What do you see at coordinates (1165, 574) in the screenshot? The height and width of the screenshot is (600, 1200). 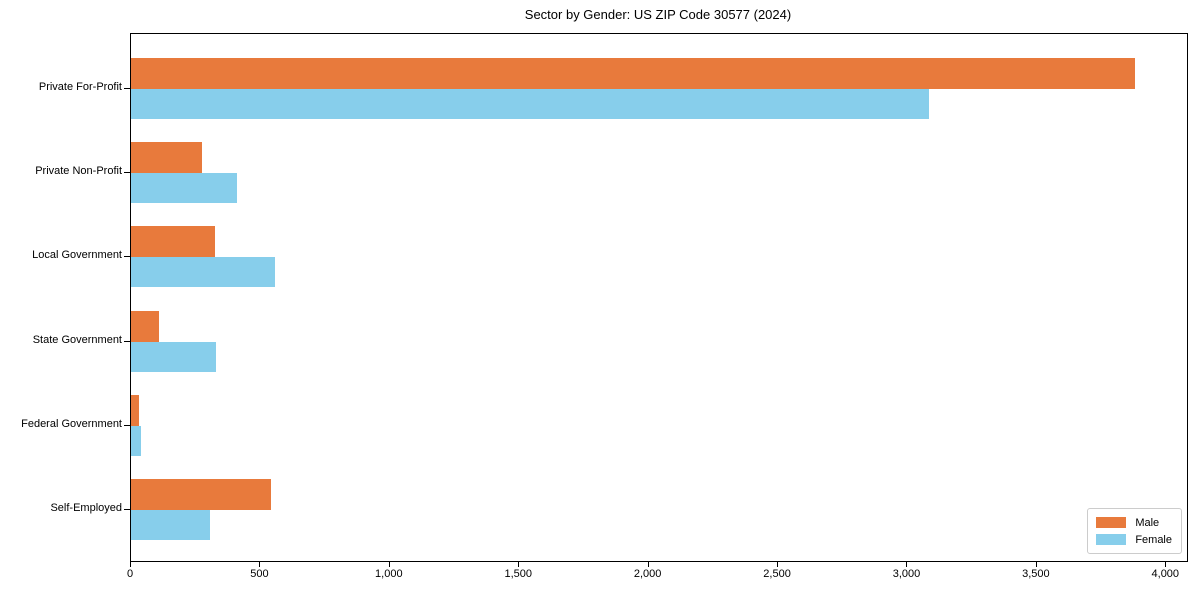 I see `x-tick-label-4000: 4,000` at bounding box center [1165, 574].